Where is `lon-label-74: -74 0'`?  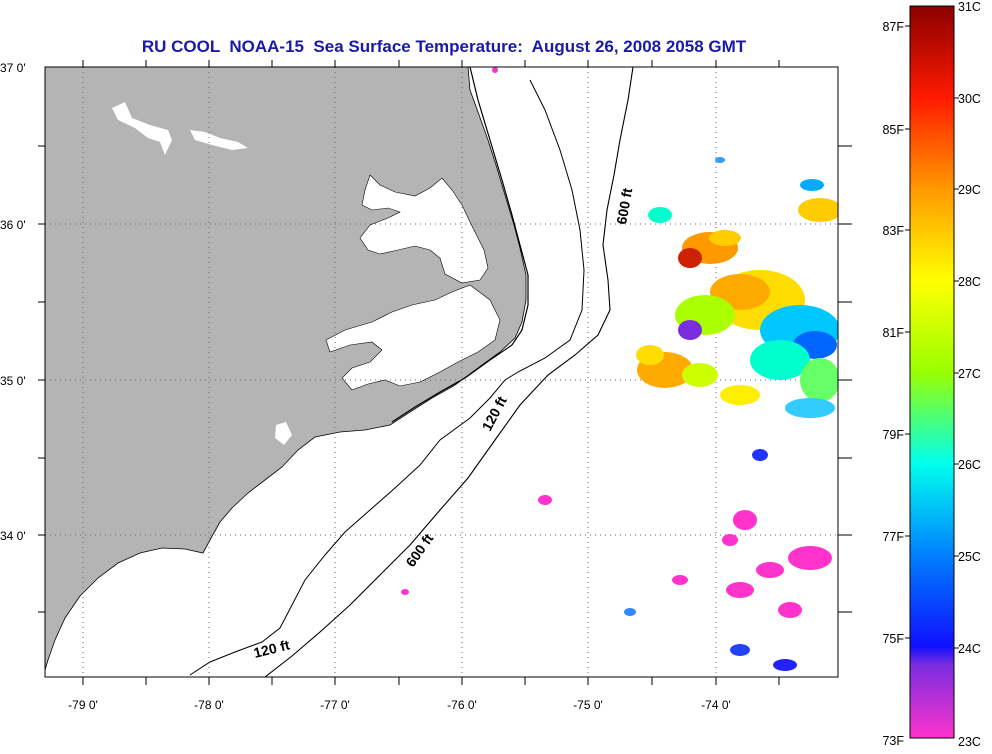
lon-label-74: -74 0' is located at coordinates (716, 705).